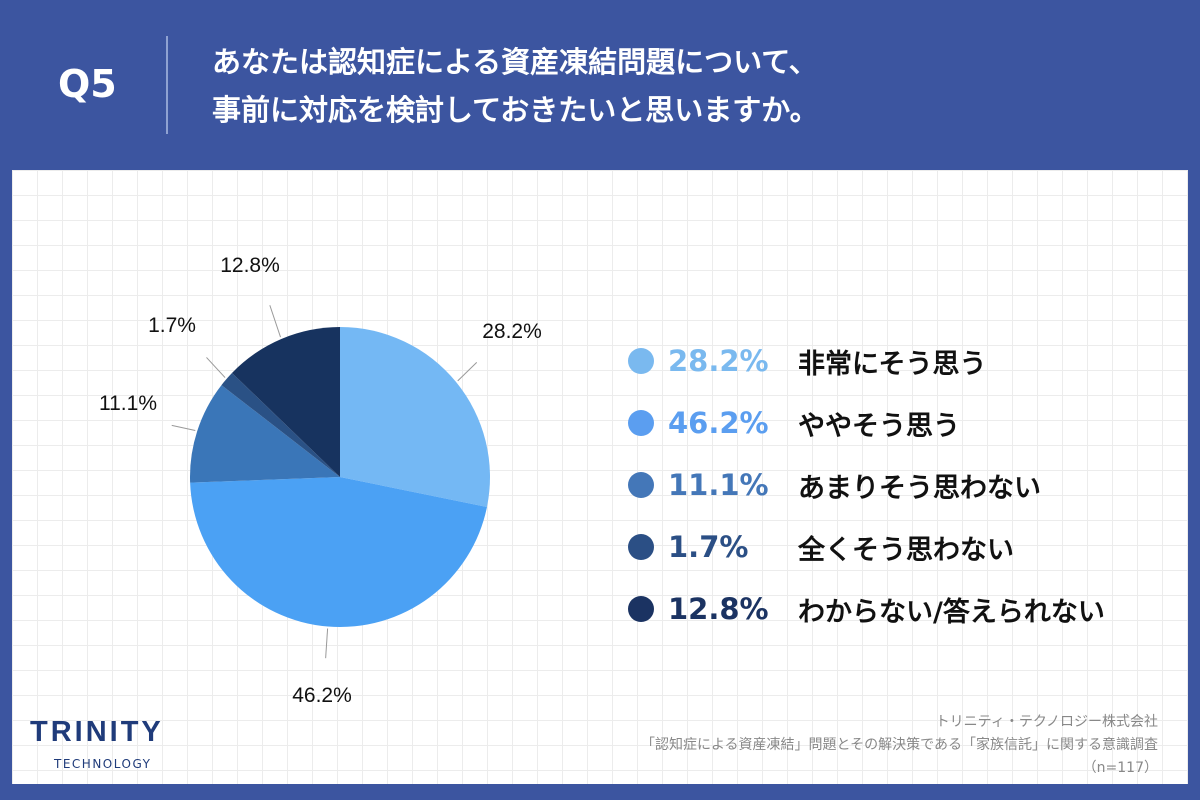  Describe the element at coordinates (97, 732) in the screenshot. I see `logo: TRINITY` at that location.